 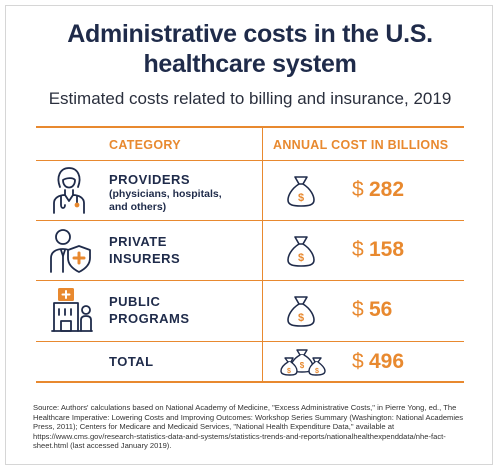 What do you see at coordinates (358, 309) in the screenshot?
I see `public-currency: $` at bounding box center [358, 309].